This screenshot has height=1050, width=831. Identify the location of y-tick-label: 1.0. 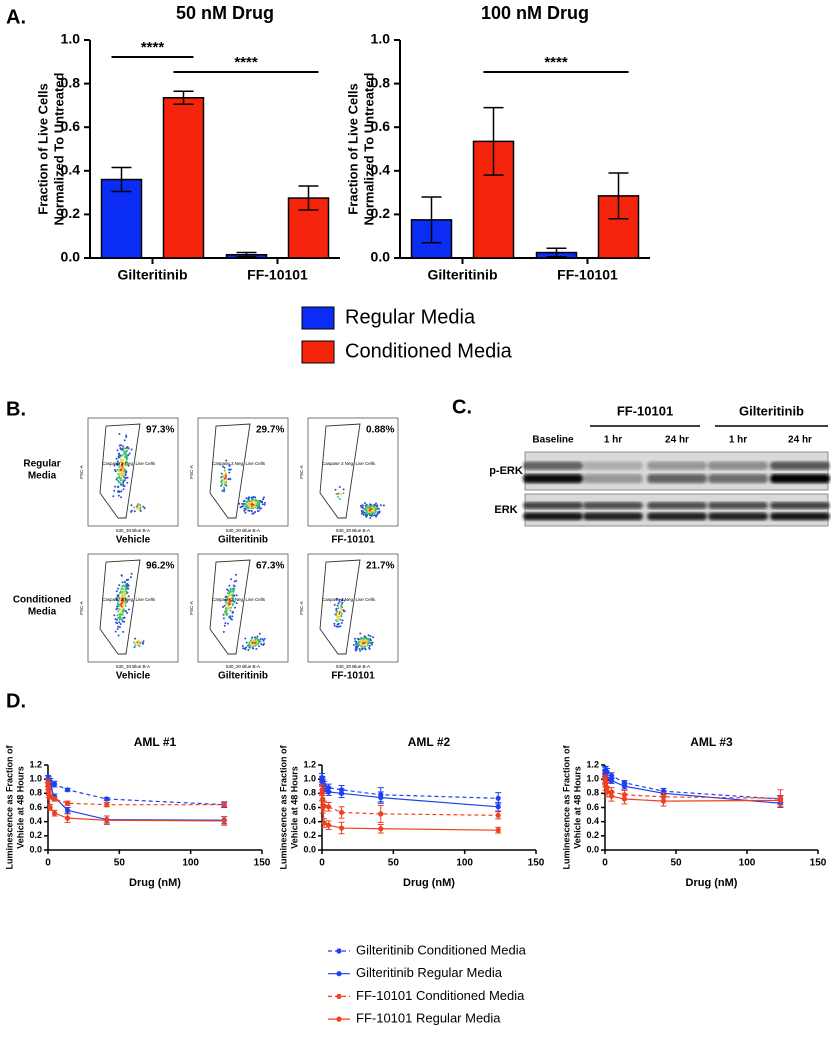
(381, 39).